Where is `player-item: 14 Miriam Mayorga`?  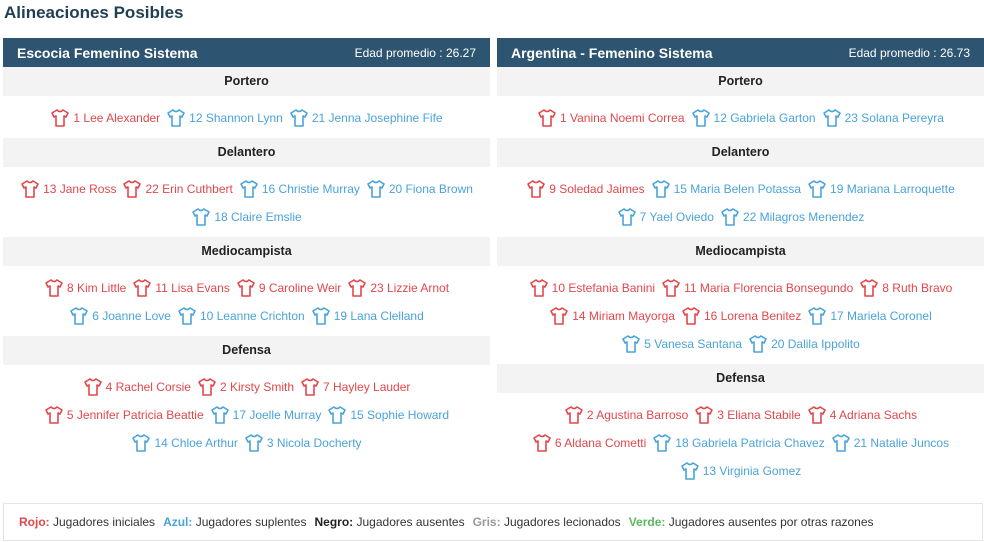 player-item: 14 Miriam Mayorga is located at coordinates (612, 316).